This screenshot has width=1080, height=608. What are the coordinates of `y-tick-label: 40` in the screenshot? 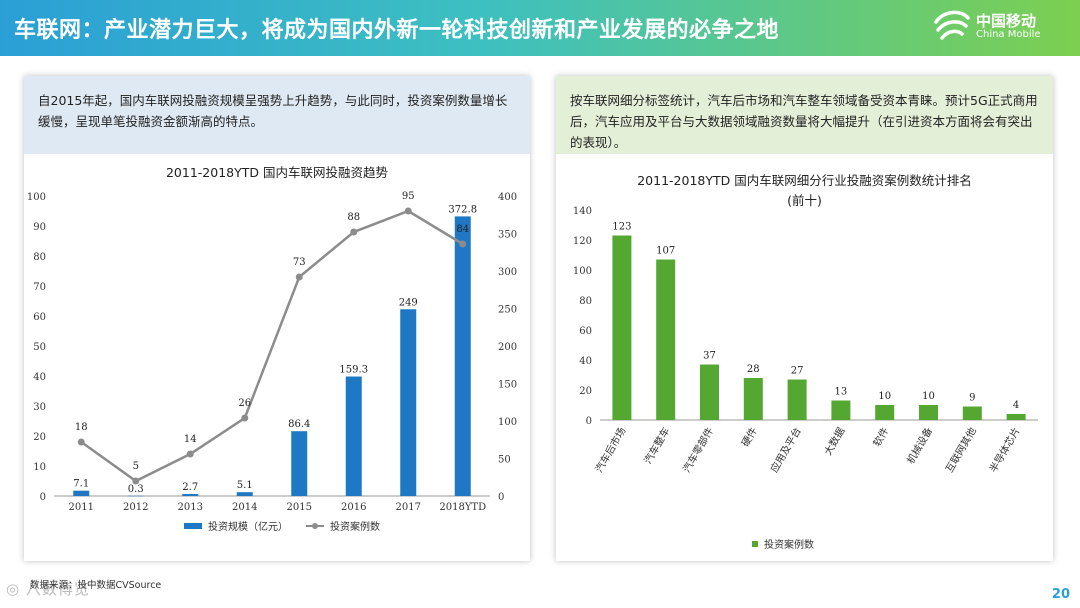 It's located at (585, 361).